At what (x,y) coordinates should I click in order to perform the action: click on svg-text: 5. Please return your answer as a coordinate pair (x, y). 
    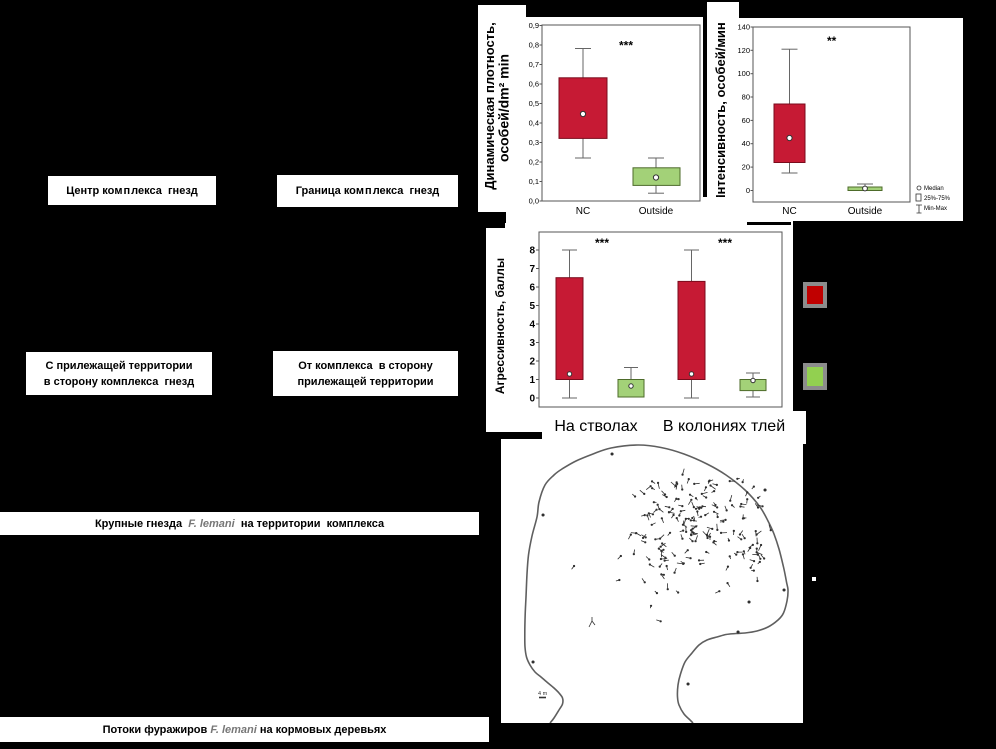
    Looking at the image, I should click on (532, 306).